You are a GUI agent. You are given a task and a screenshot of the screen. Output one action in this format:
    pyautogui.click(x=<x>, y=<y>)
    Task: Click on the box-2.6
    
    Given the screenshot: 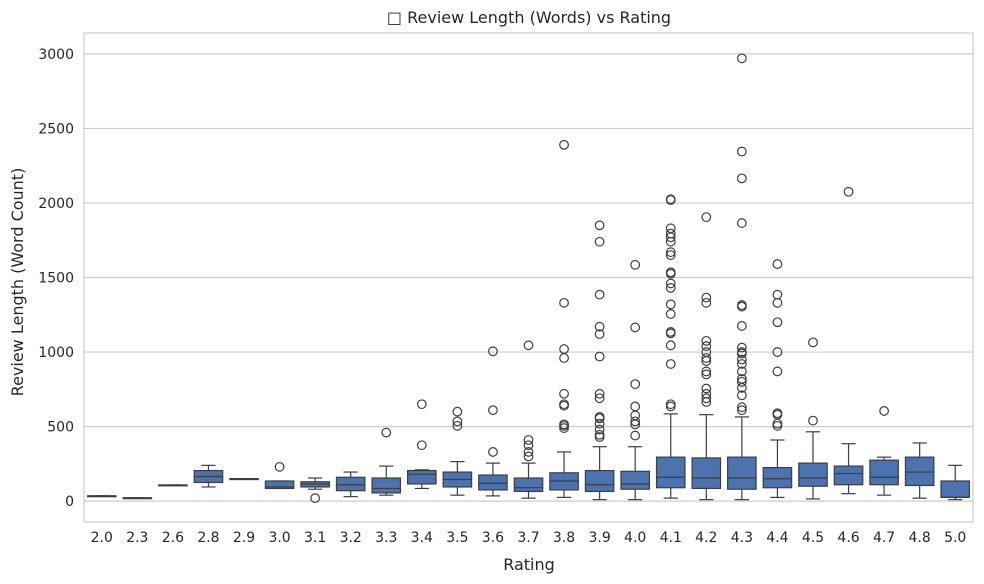 What is the action you would take?
    pyautogui.click(x=173, y=485)
    